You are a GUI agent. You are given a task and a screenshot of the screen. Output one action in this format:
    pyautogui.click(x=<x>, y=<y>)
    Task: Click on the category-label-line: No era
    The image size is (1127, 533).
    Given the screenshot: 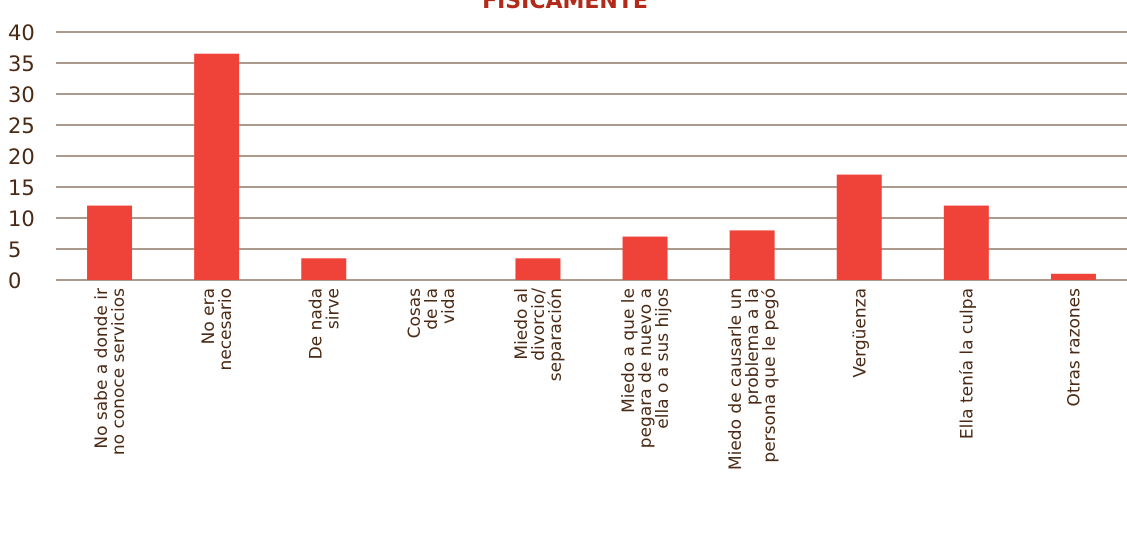 What is the action you would take?
    pyautogui.click(x=209, y=316)
    